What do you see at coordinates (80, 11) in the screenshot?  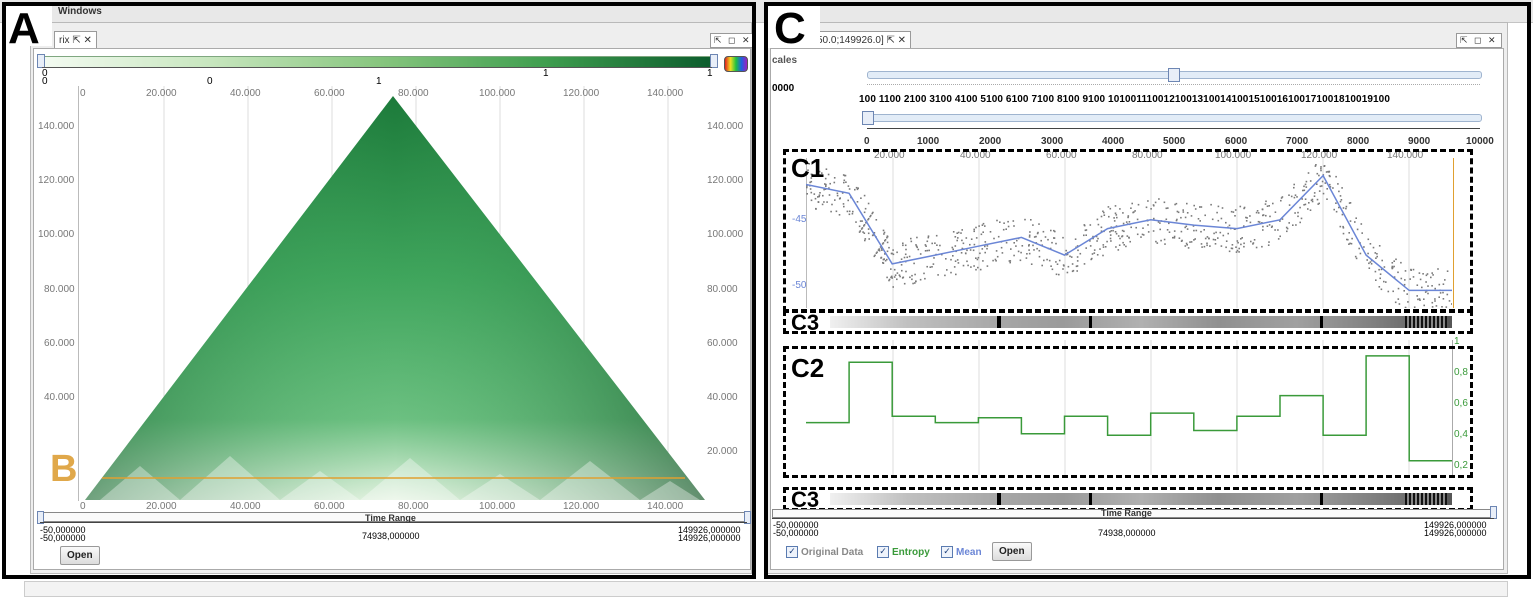 I see `menu-windows: Windows` at bounding box center [80, 11].